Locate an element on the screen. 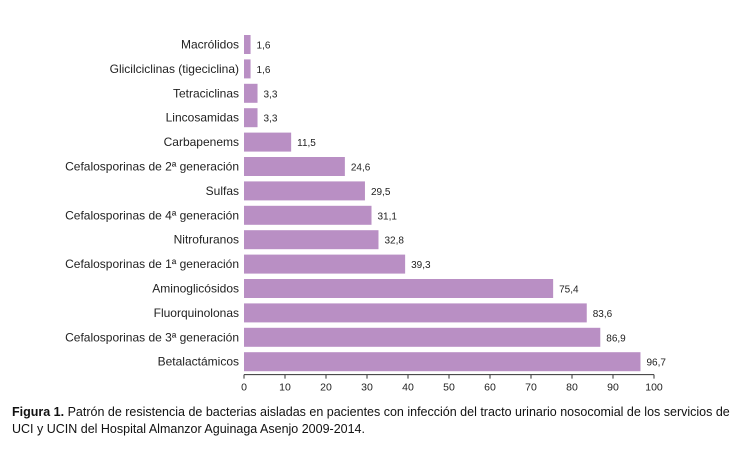 Image resolution: width=747 pixels, height=467 pixels. x-axis: 0 10 20 30 40 50 60 70 80 90 100 is located at coordinates (452, 384).